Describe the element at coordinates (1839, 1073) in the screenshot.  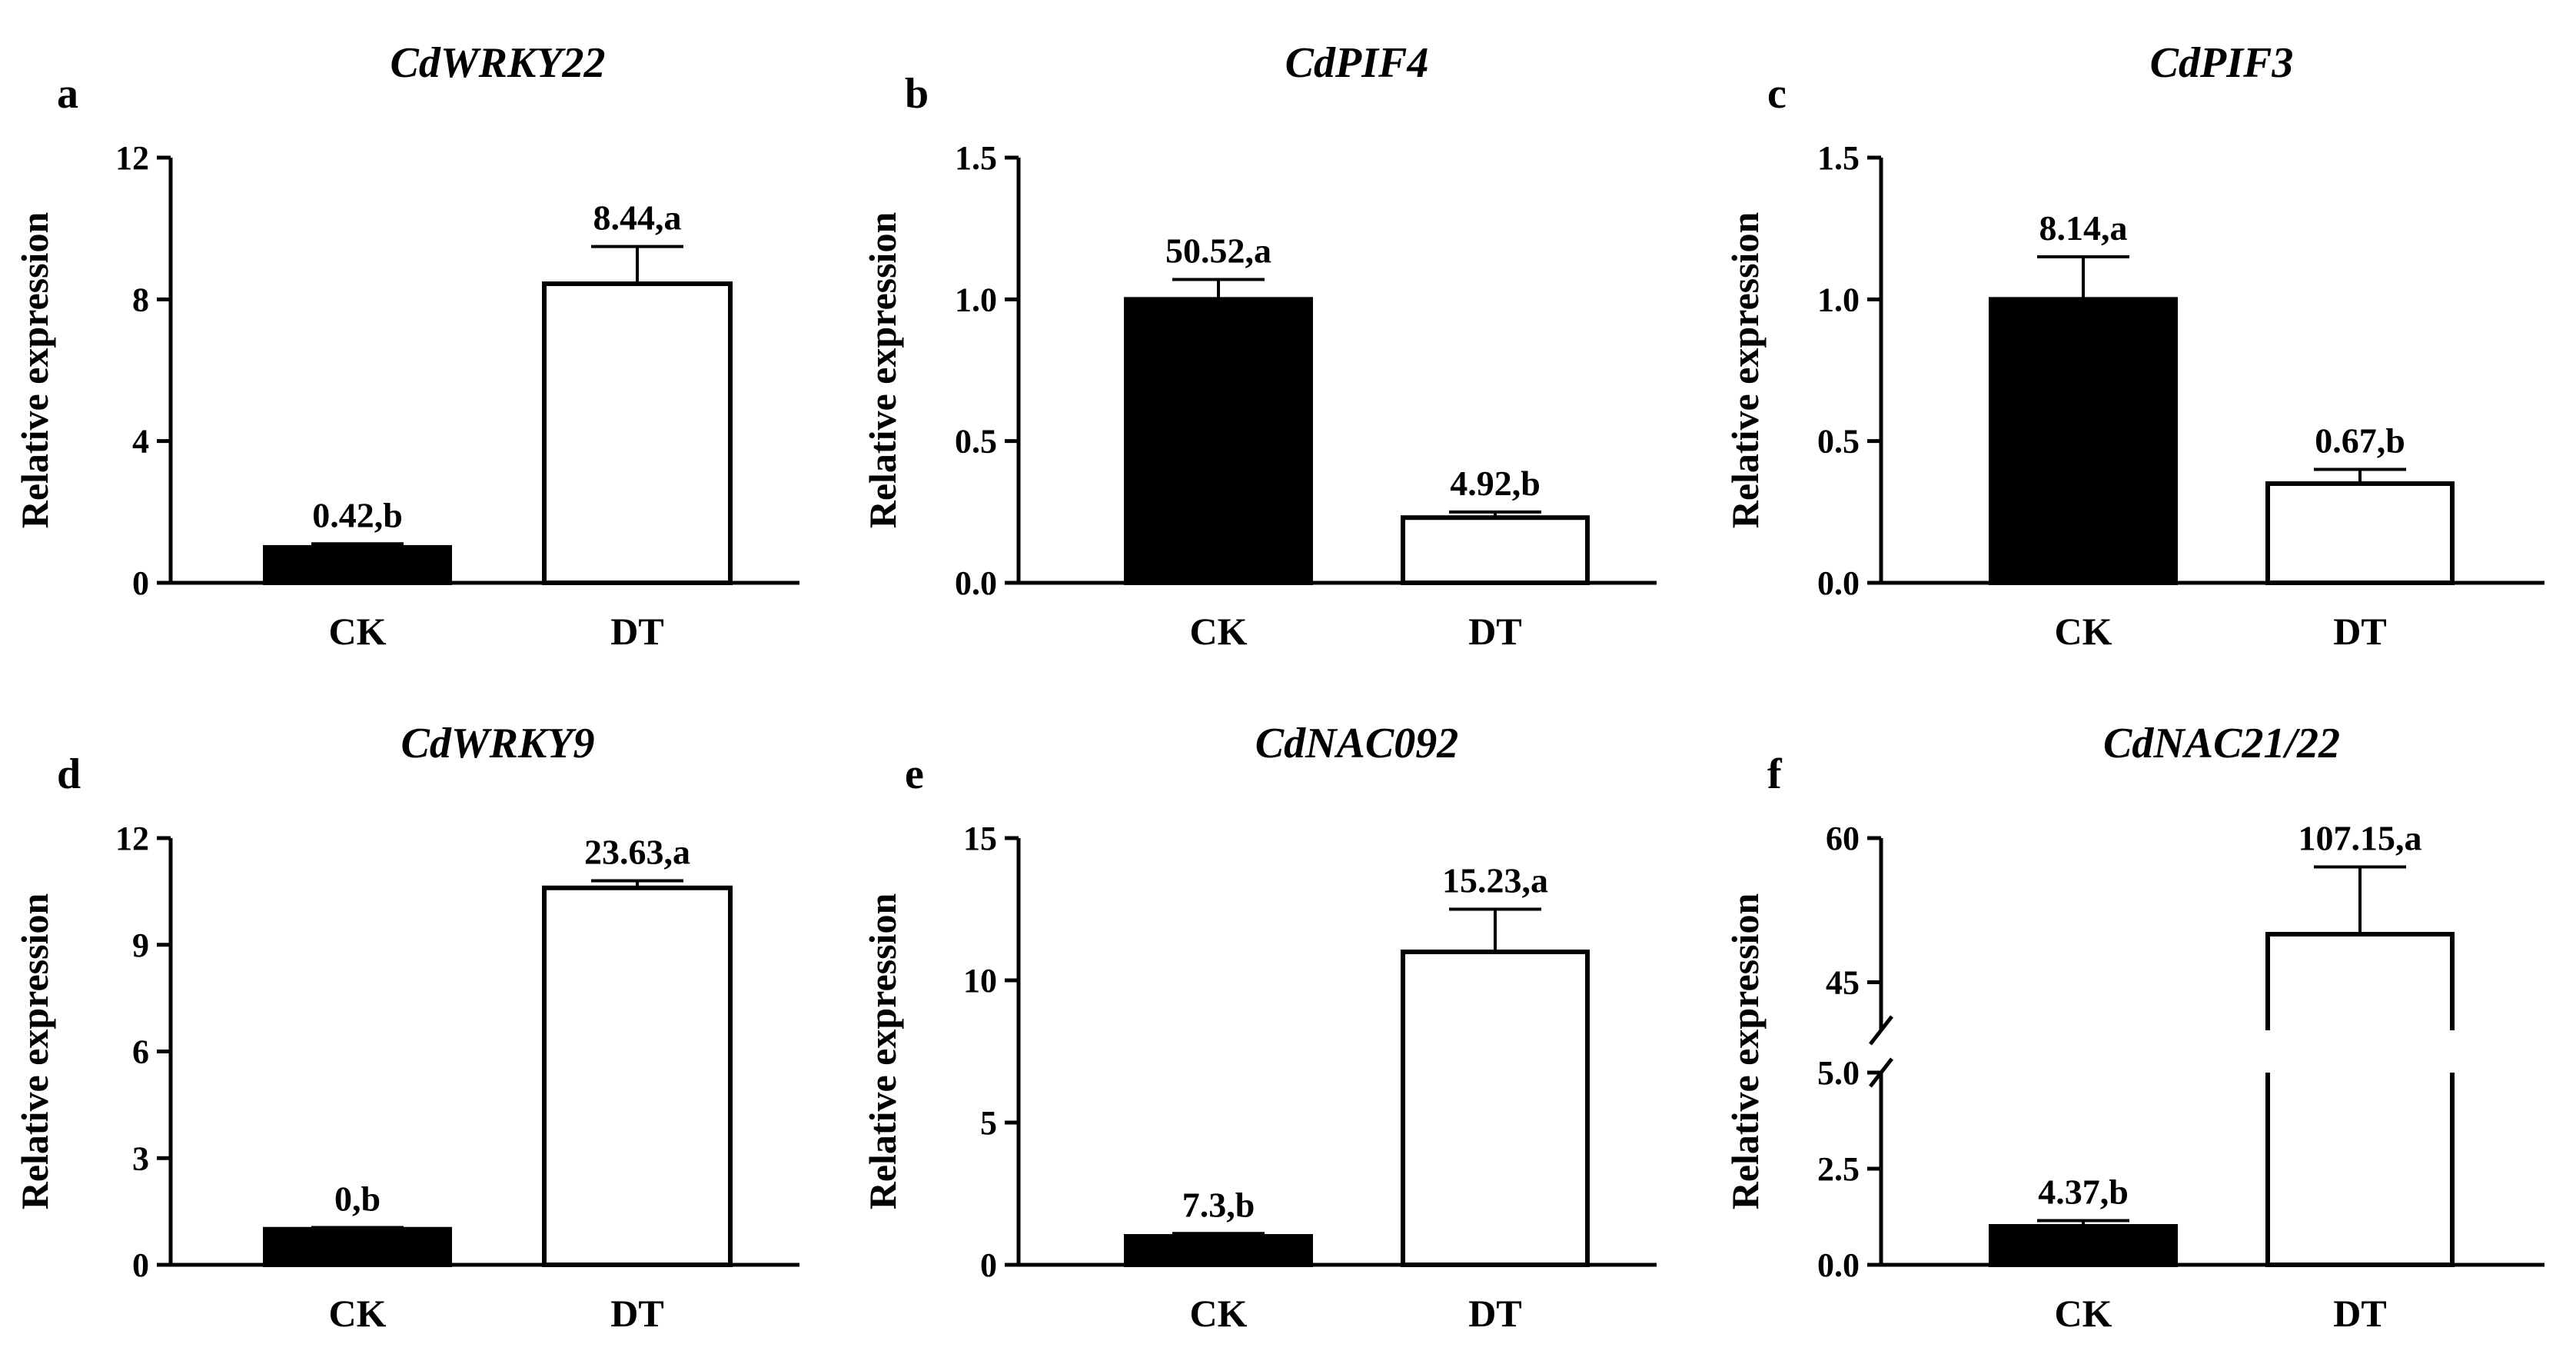
I see `y-tick-label: 5.0` at that location.